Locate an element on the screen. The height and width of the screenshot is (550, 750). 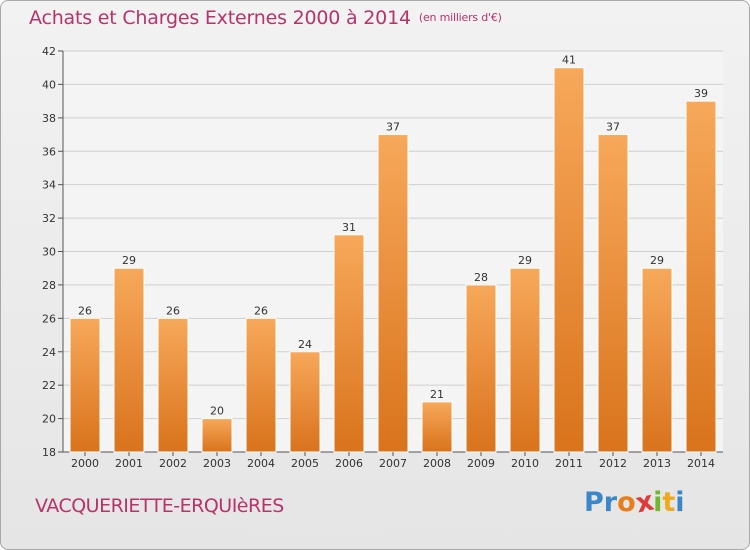
x-tick-label: 2003 is located at coordinates (217, 463).